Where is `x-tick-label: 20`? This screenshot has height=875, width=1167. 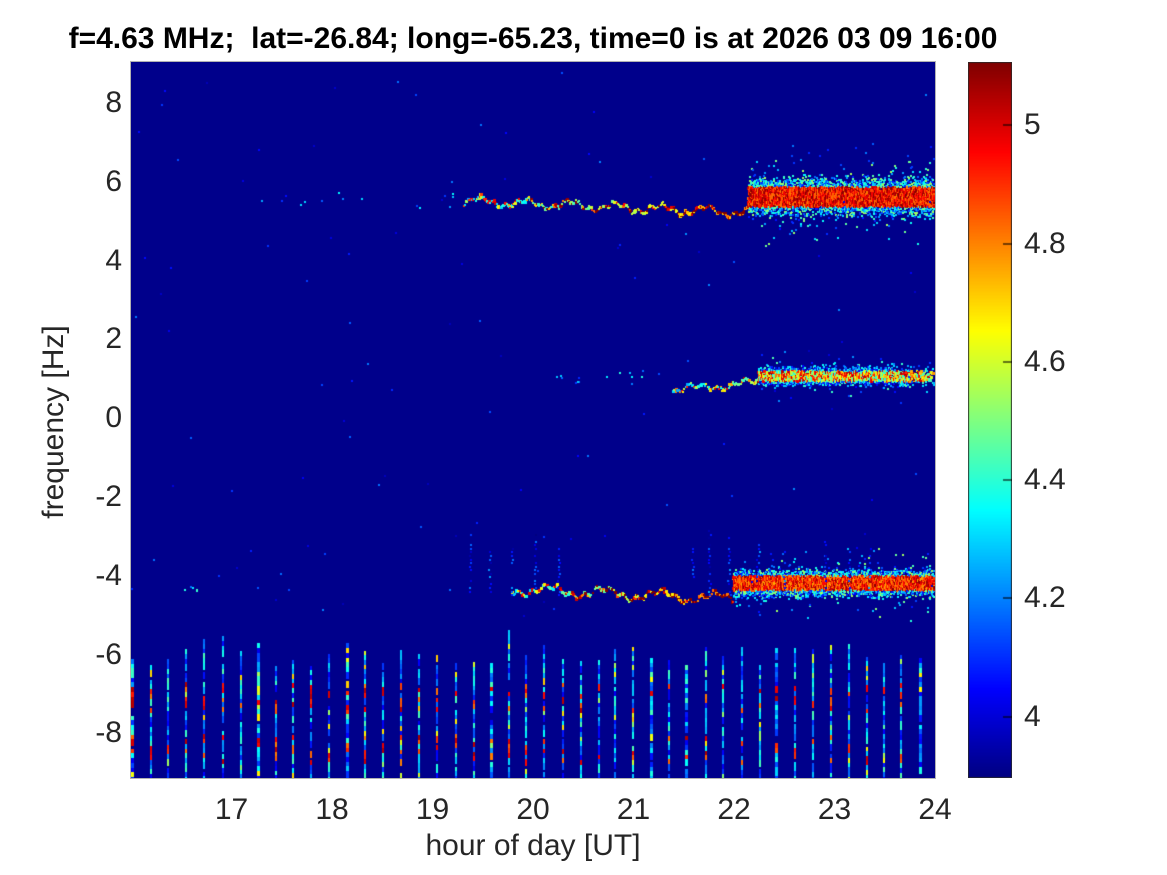
x-tick-label: 20 is located at coordinates (533, 809).